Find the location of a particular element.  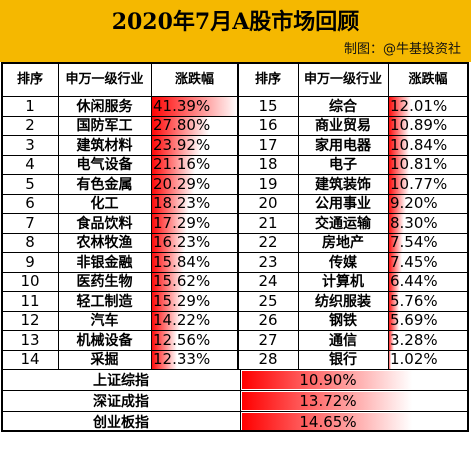

change-cell: 21.16% is located at coordinates (194, 164).